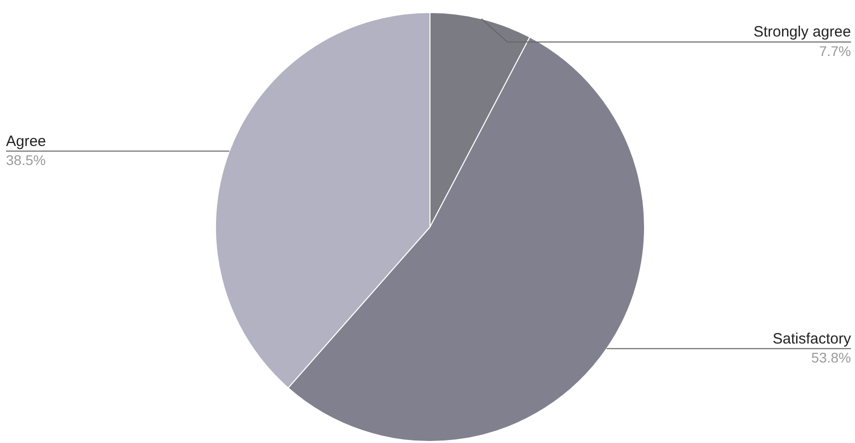 This screenshot has height=443, width=855. Describe the element at coordinates (835, 50) in the screenshot. I see `data-label: 7.7%` at that location.